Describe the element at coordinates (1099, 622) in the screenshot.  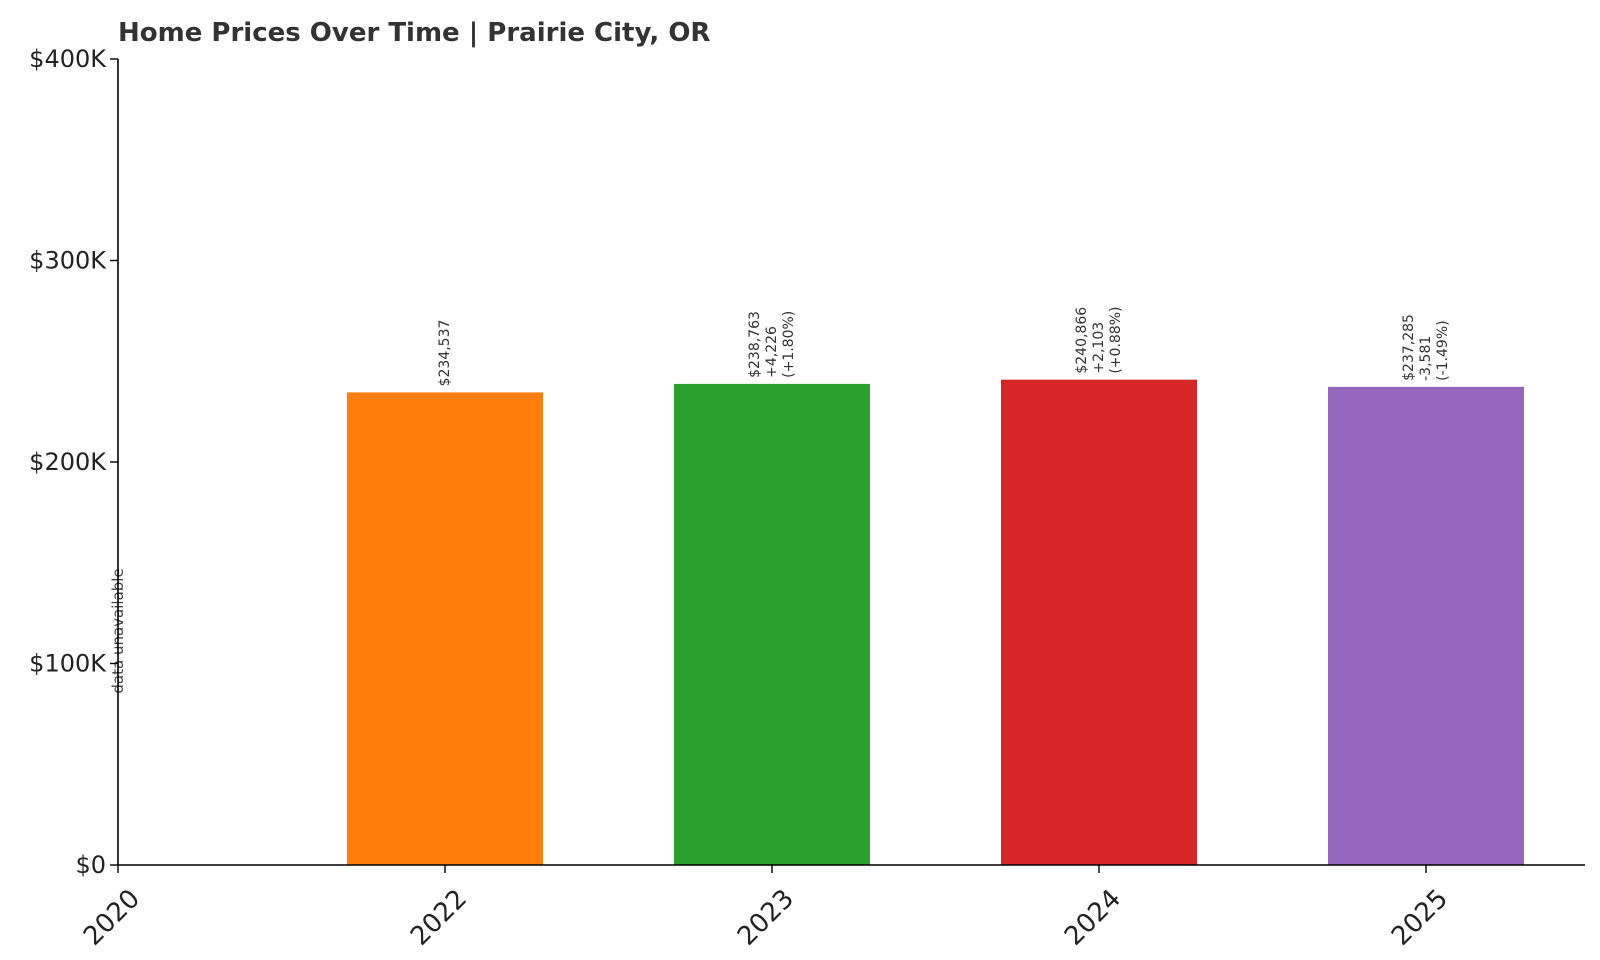
I see `bar-2024` at that location.